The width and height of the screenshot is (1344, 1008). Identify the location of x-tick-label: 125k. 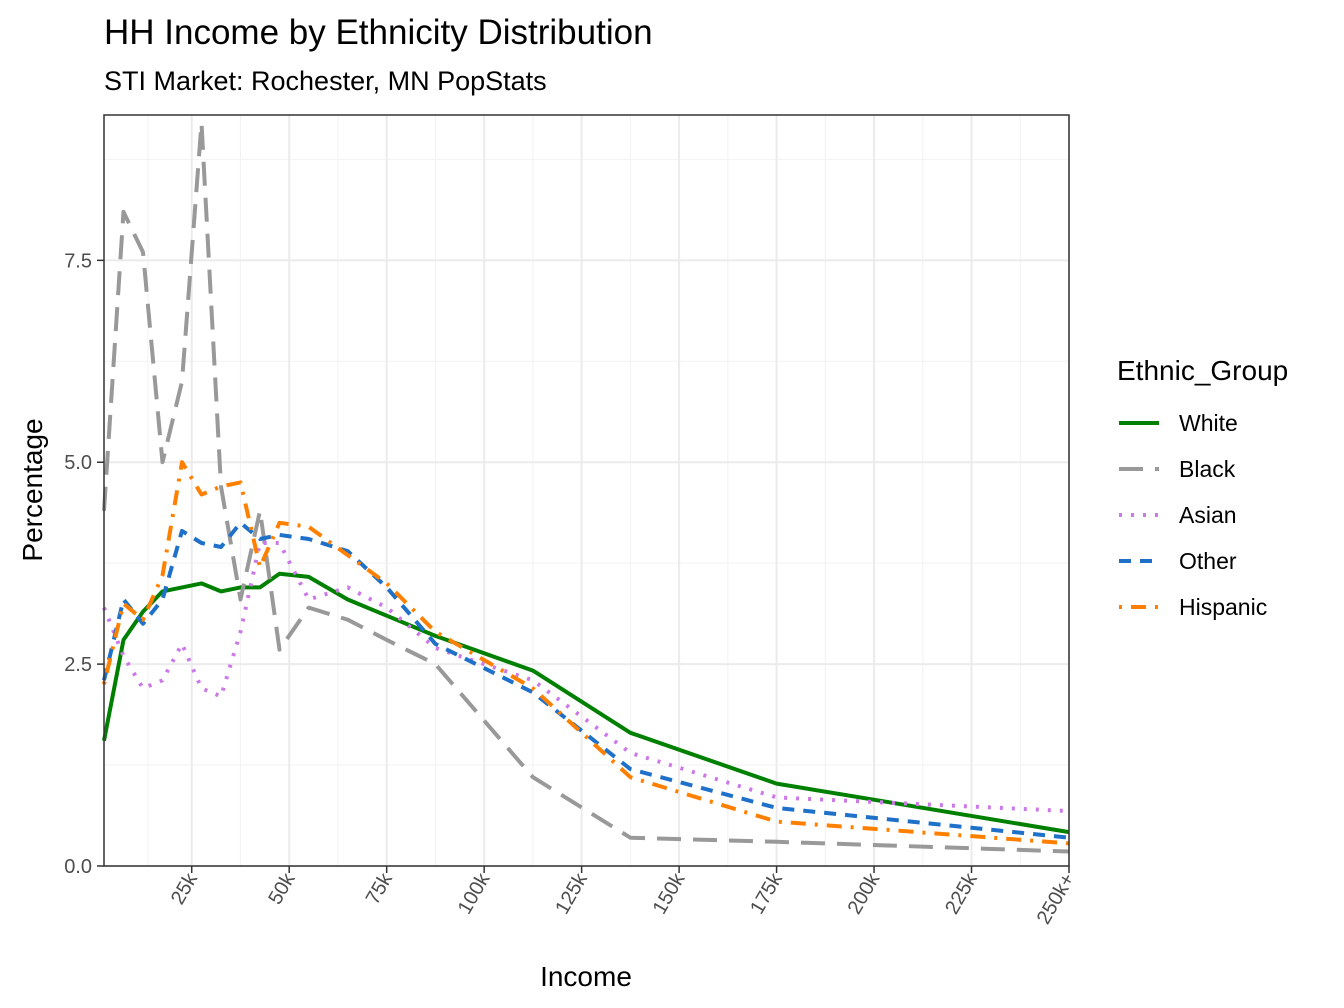
(571, 893).